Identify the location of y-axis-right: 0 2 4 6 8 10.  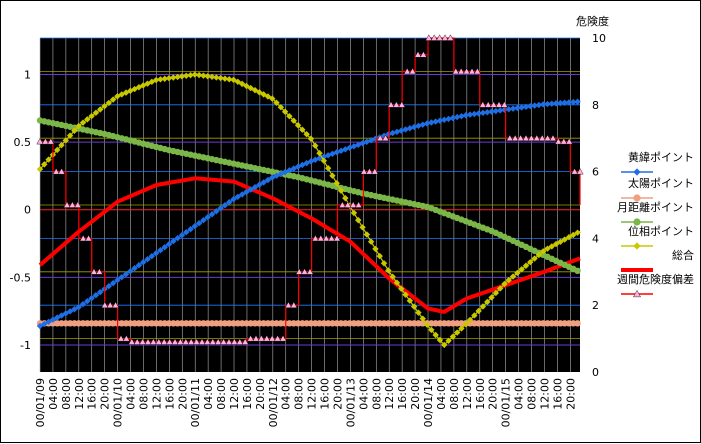
(599, 205).